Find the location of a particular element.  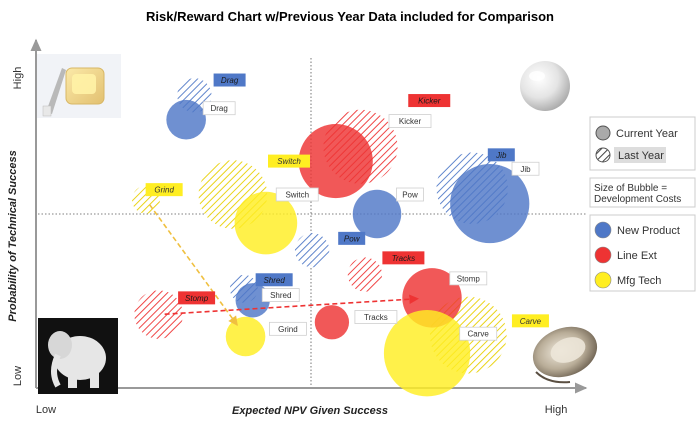

bubble-pow-current-year is located at coordinates (377, 214).